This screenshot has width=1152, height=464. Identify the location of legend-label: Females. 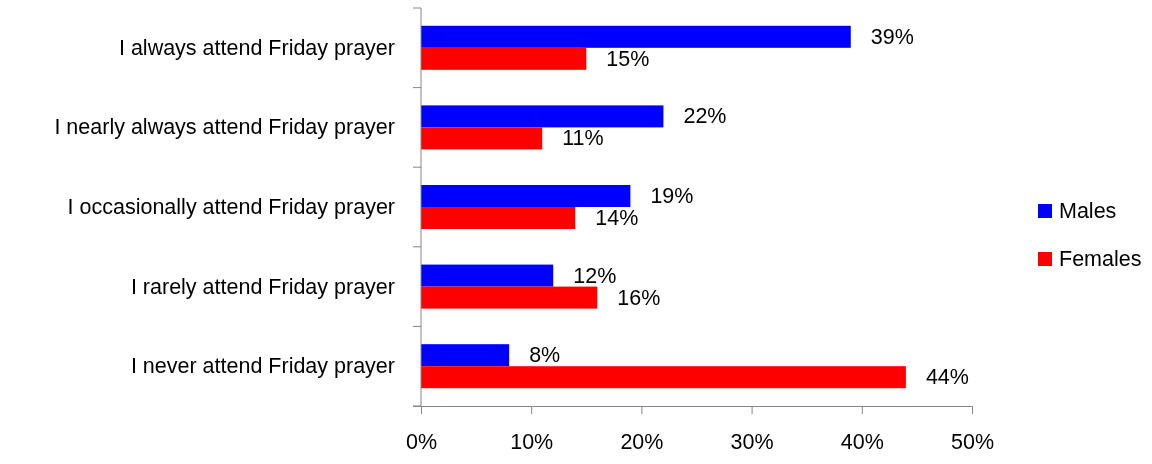
(1100, 259).